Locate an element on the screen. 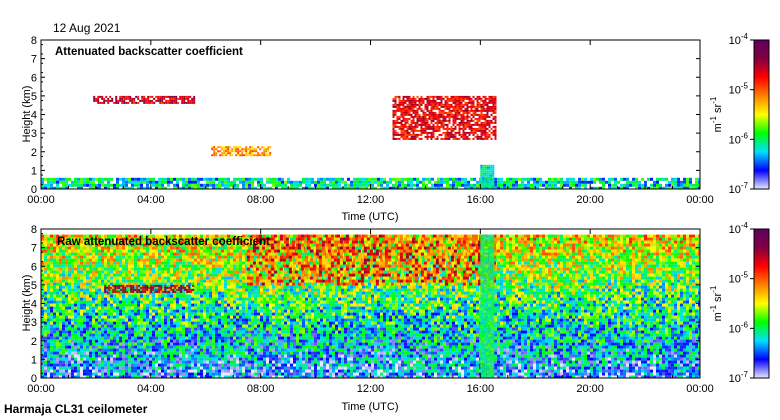 This screenshot has height=420, width=780. panel-title-bottom: Raw attenuated backscatter coefficient is located at coordinates (163, 242).